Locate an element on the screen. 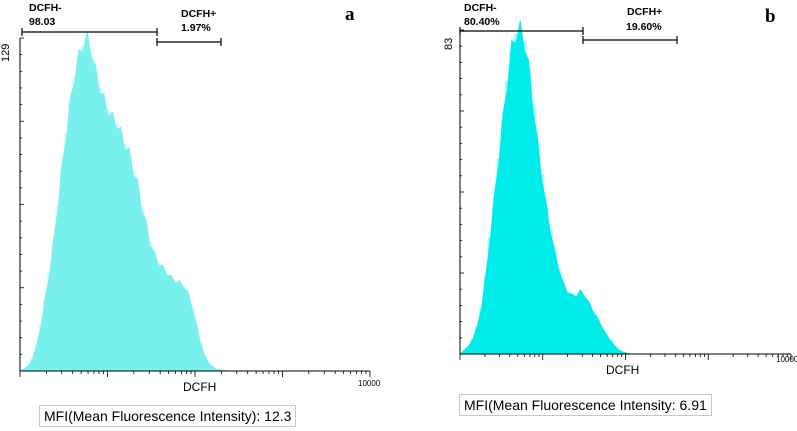  panel-label-a: a is located at coordinates (350, 14).